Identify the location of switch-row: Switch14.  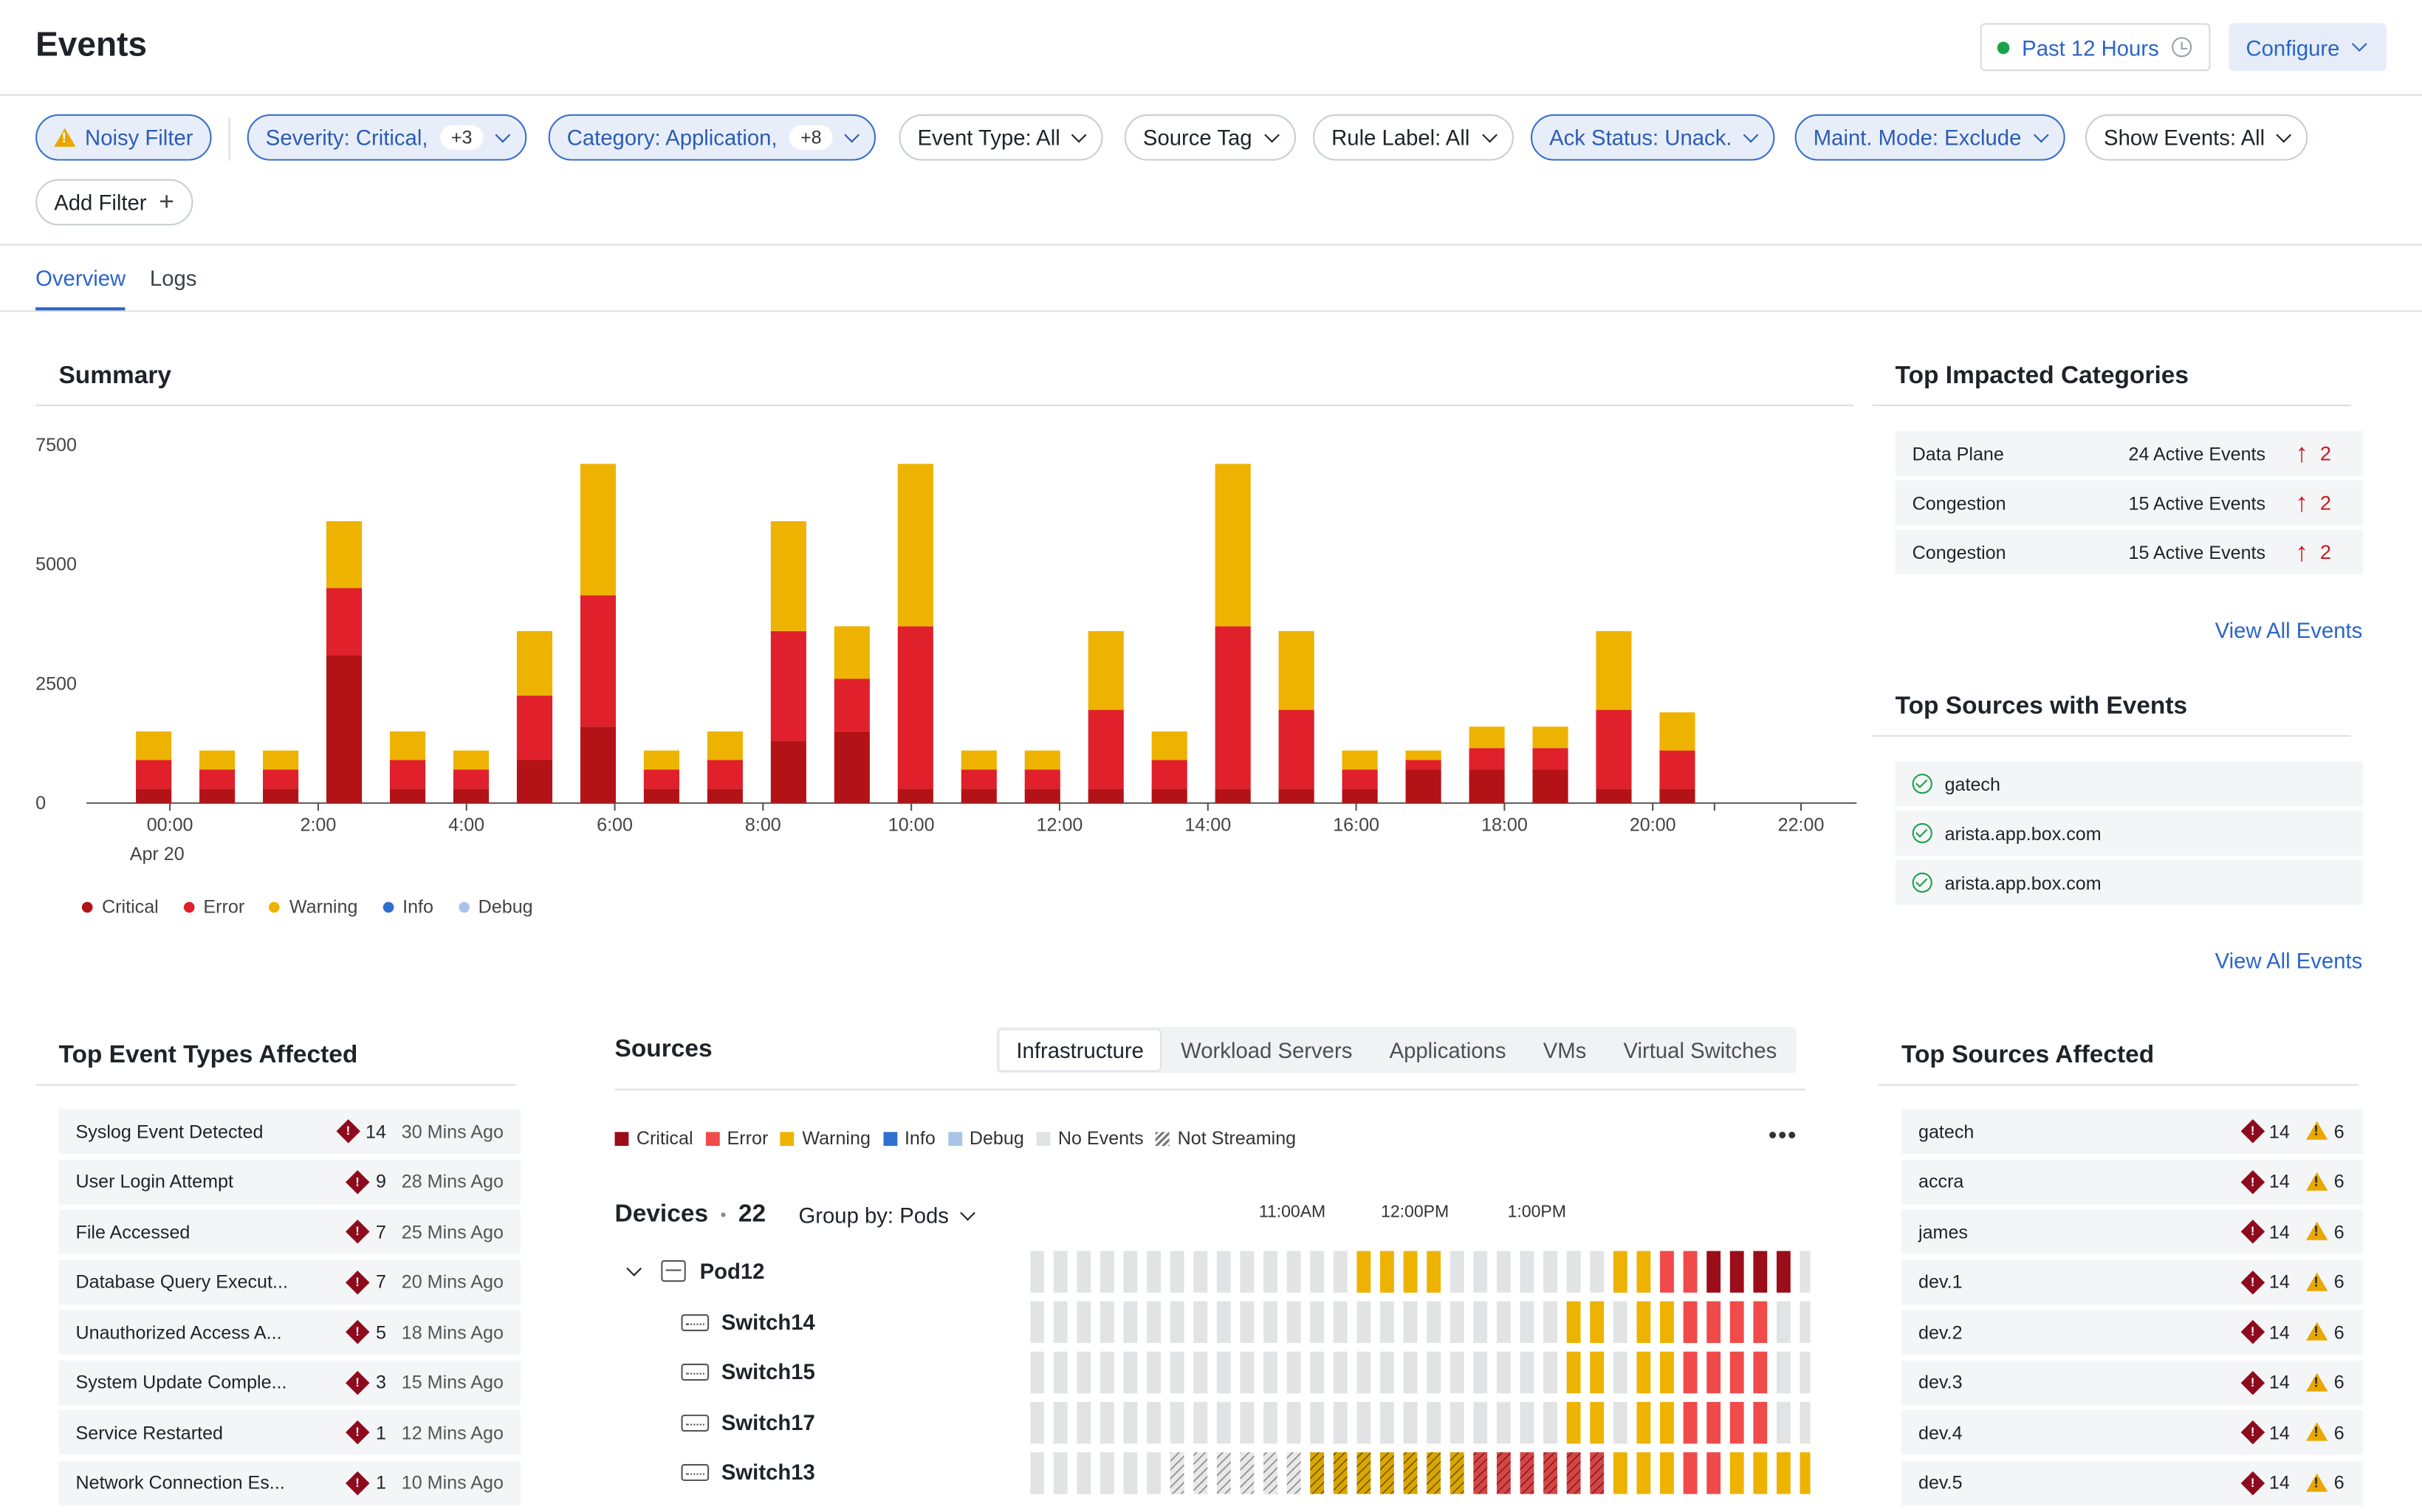
(748, 1322).